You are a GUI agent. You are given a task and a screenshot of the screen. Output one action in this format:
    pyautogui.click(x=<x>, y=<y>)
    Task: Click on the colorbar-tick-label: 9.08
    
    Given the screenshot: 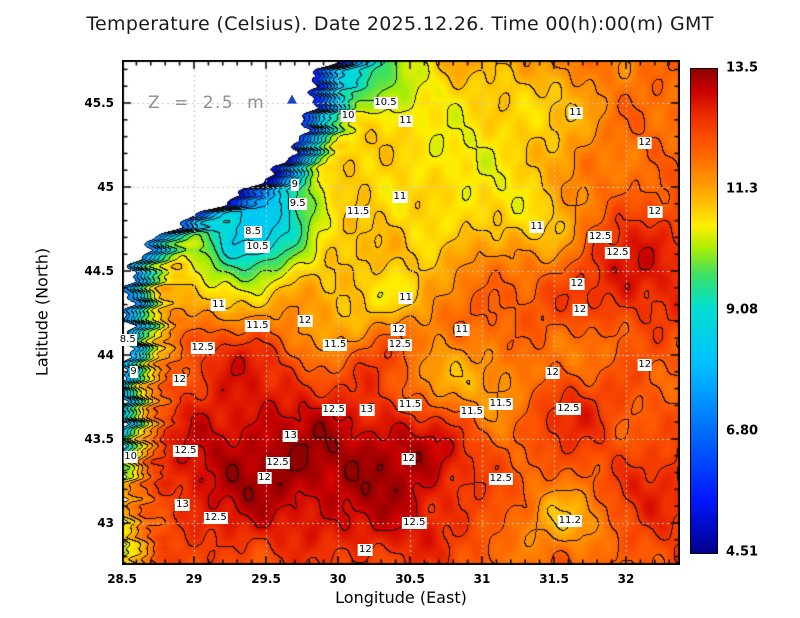 What is the action you would take?
    pyautogui.click(x=742, y=310)
    